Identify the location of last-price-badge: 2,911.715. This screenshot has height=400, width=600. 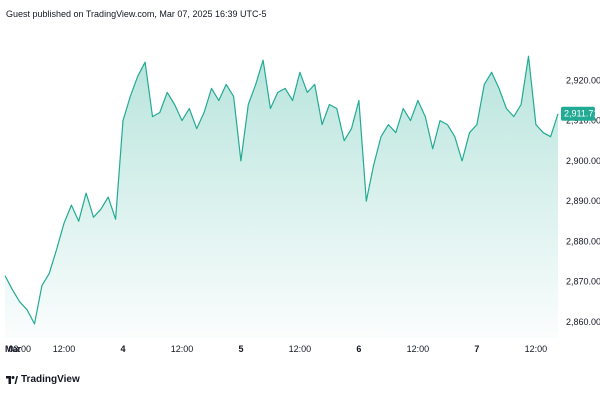
(580, 113).